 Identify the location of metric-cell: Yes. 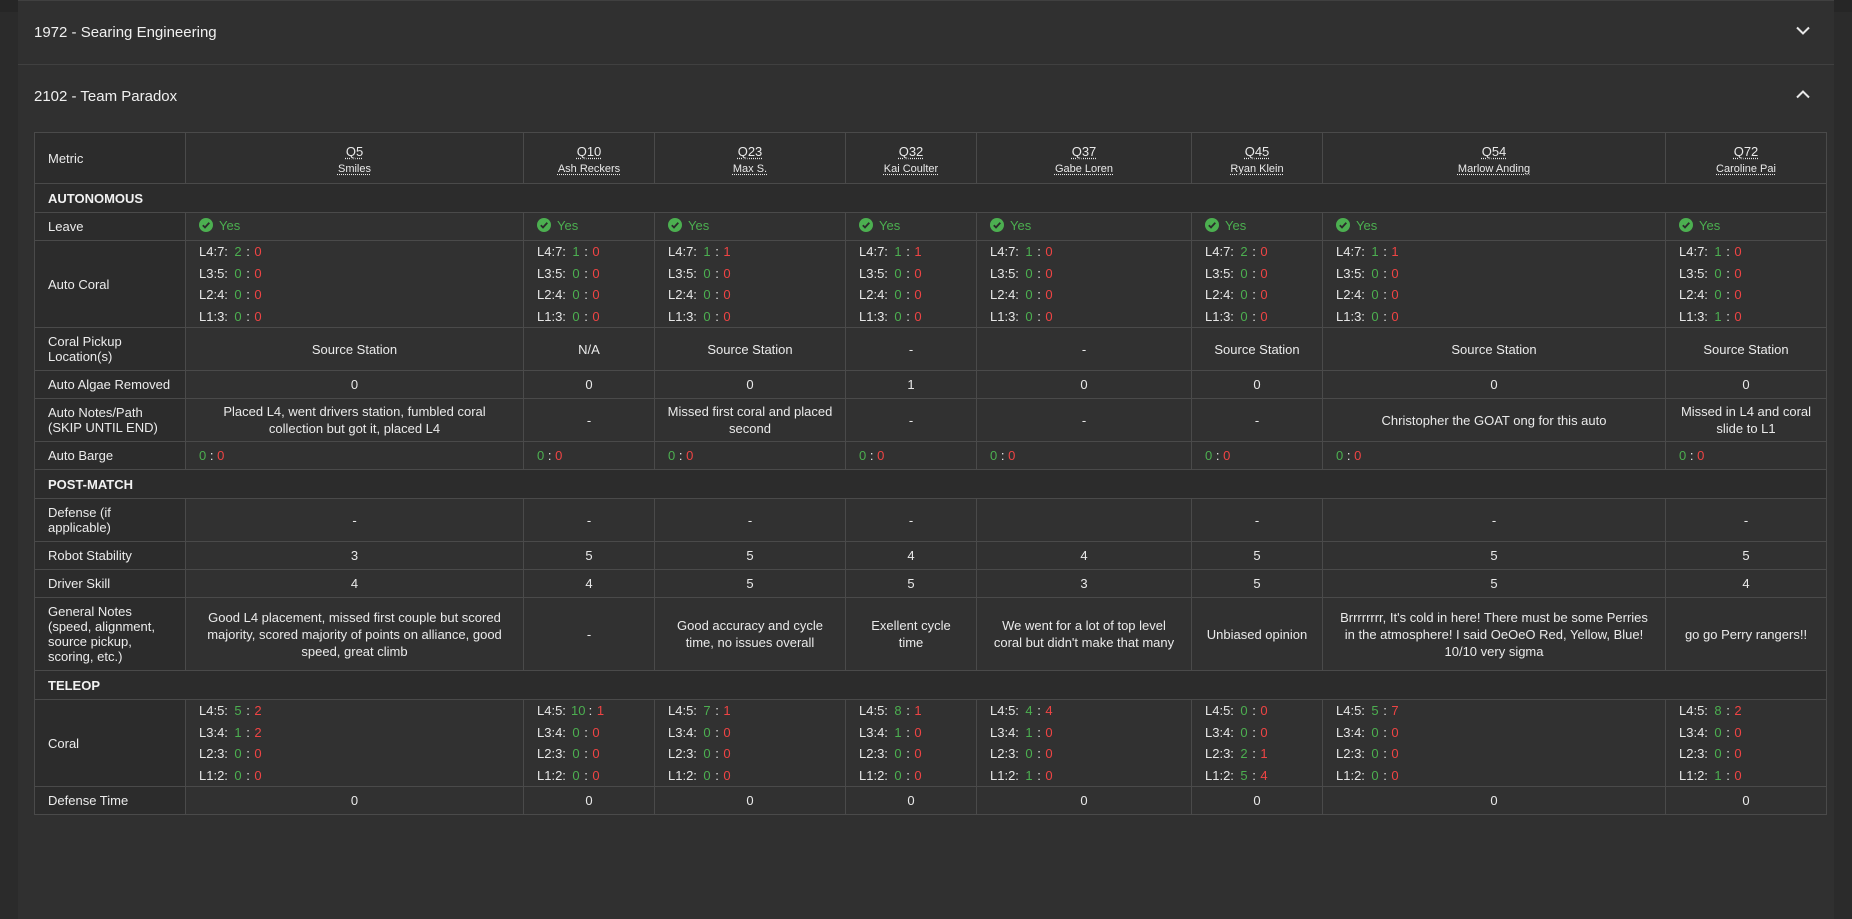
(1494, 226).